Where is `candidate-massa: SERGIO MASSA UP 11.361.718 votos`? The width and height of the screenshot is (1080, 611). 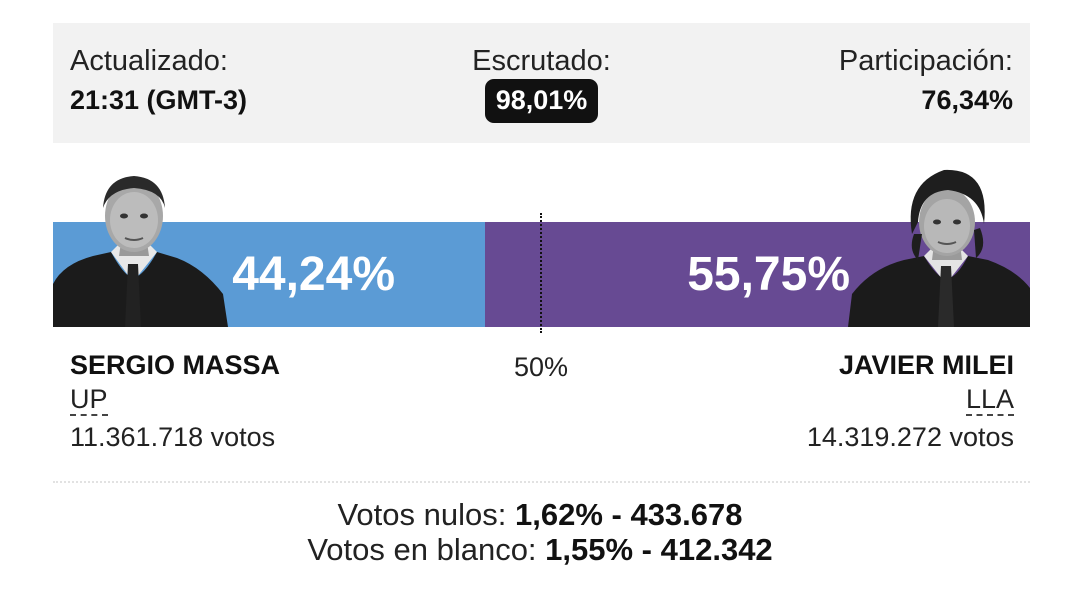 candidate-massa: SERGIO MASSA UP 11.361.718 votos is located at coordinates (175, 401).